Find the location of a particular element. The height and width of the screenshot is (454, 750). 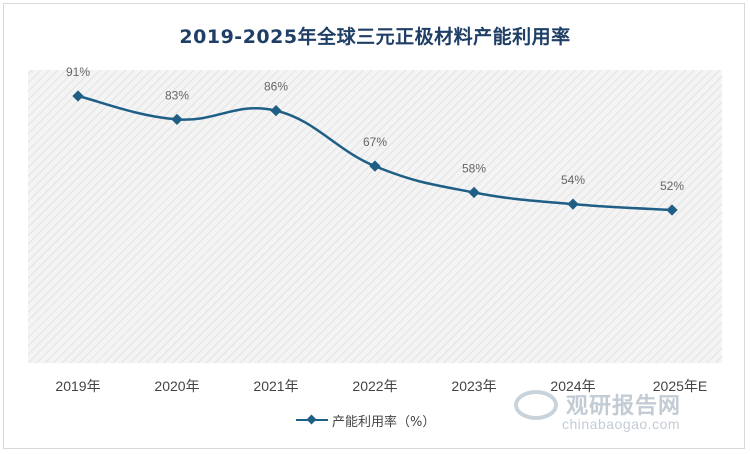

data-label: 67% is located at coordinates (375, 142).